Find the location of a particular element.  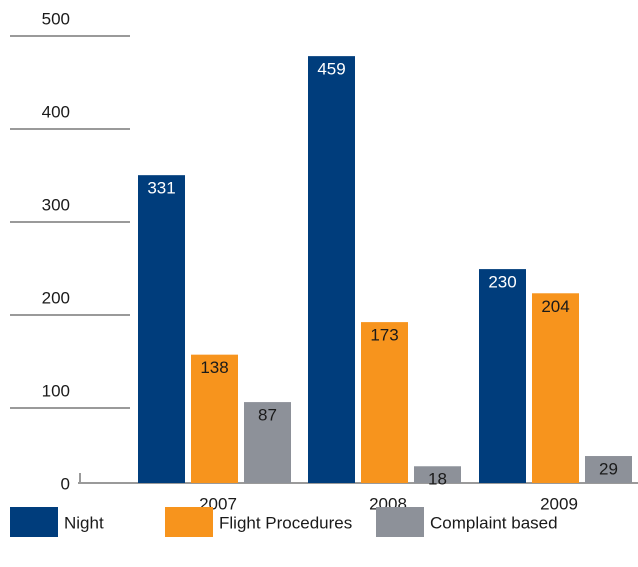

value-label: 138 is located at coordinates (214, 367).